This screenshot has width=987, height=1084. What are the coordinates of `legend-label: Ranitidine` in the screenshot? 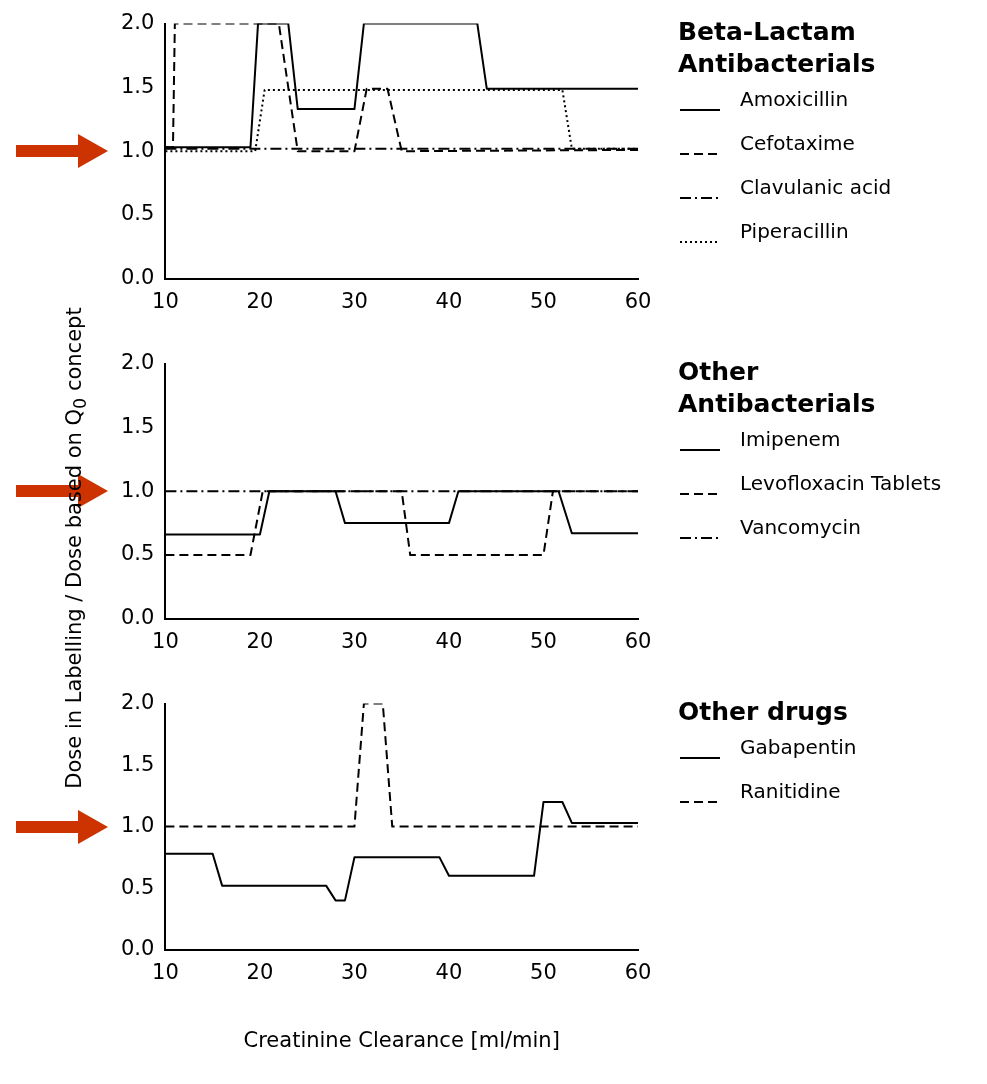 It's located at (791, 791).